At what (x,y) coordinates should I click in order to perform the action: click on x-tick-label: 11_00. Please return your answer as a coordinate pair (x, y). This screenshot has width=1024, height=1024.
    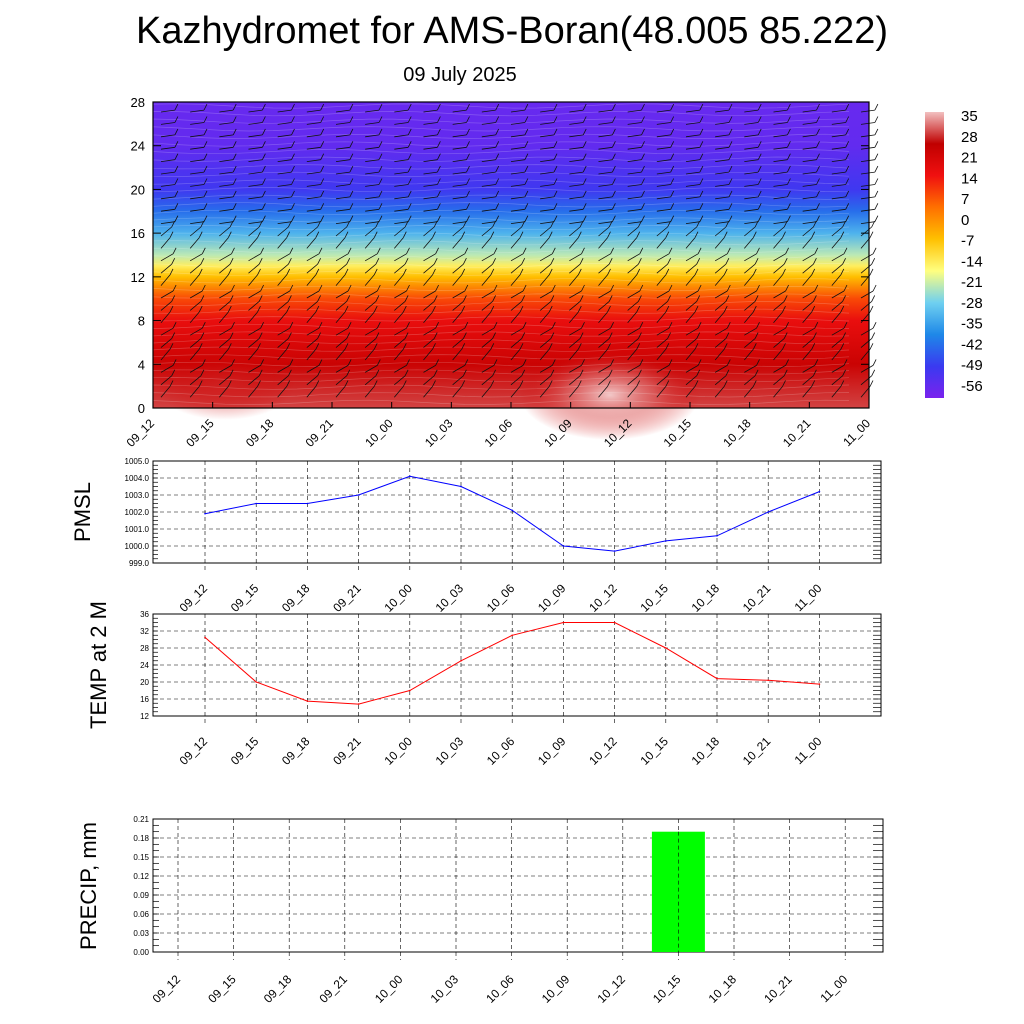
    Looking at the image, I should click on (833, 988).